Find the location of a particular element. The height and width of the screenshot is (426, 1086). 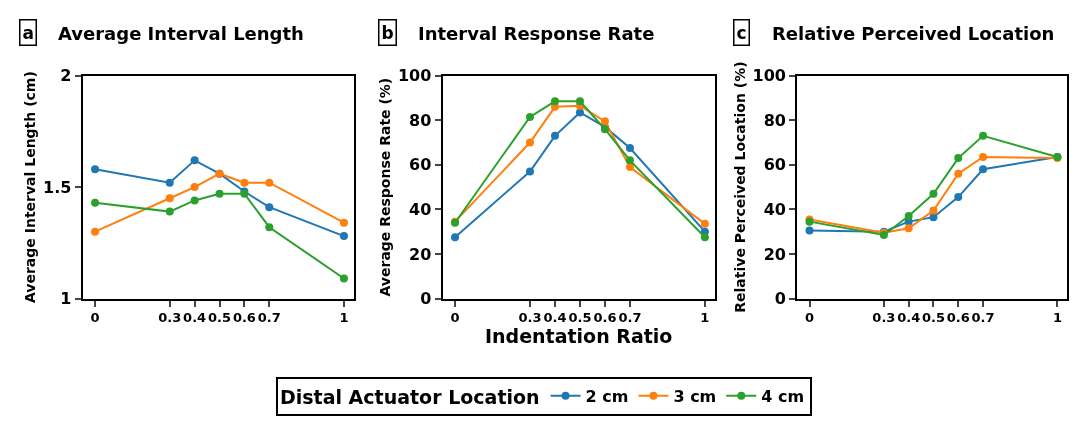

legend-label: 2 cm is located at coordinates (607, 396).